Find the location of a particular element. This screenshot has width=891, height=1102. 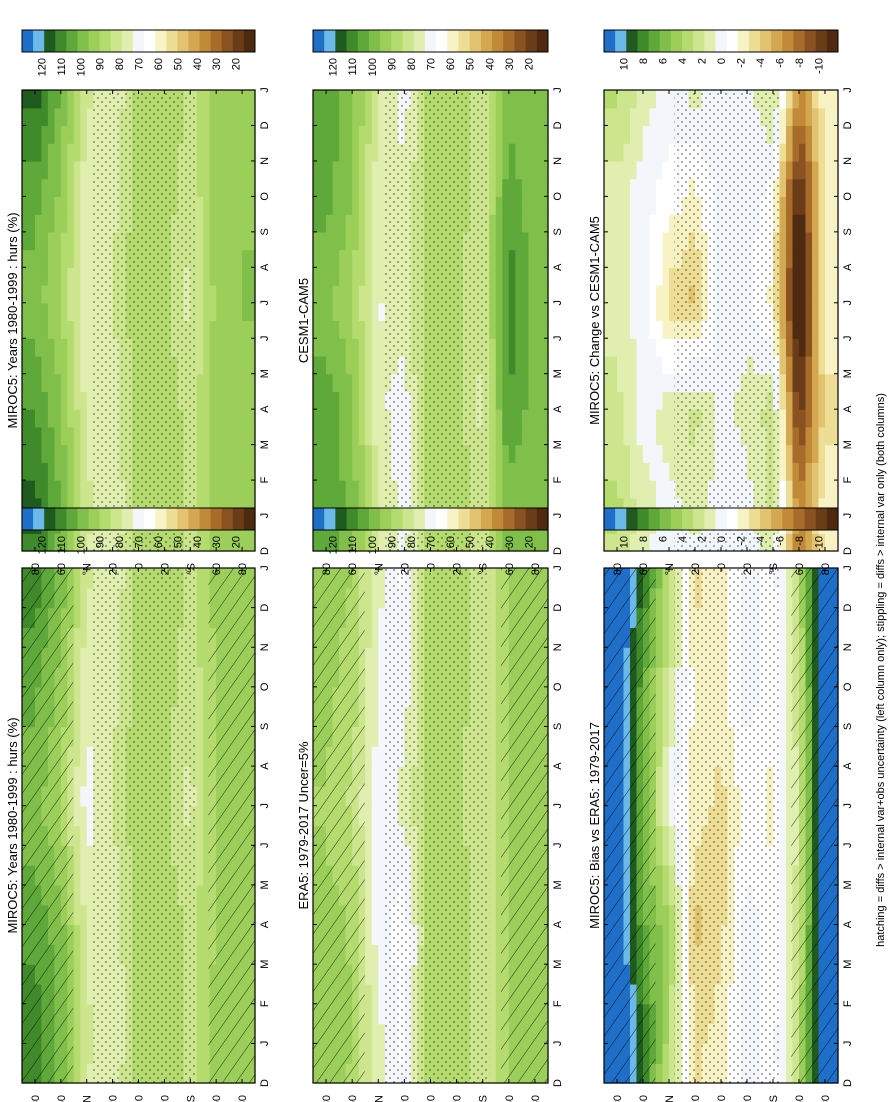

lat-tick-label: 80 is located at coordinates (327, 569).